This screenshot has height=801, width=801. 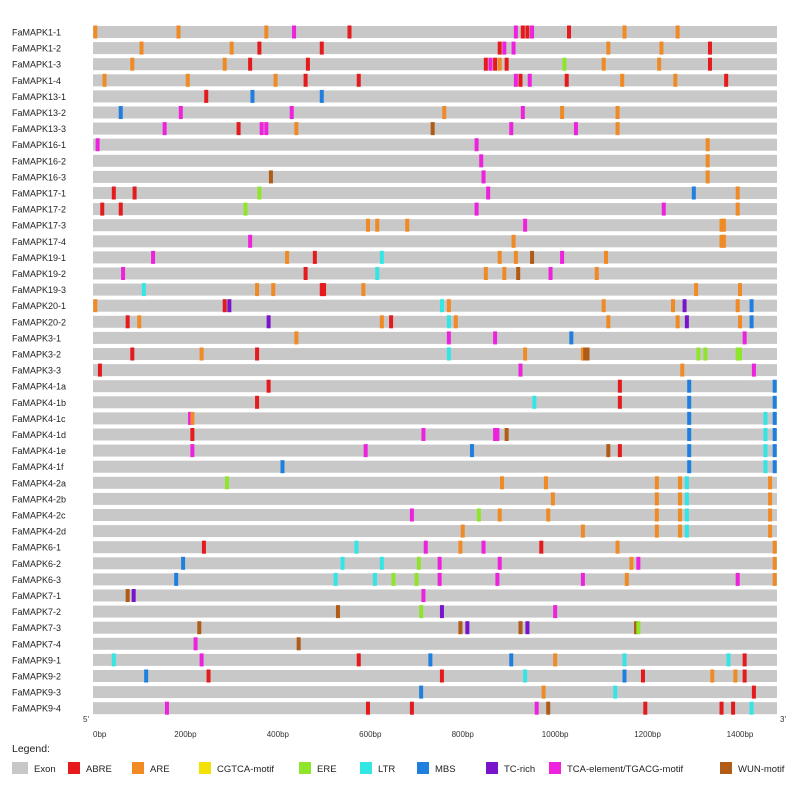 What do you see at coordinates (463, 734) in the screenshot?
I see `x-tick-label: 800bp` at bounding box center [463, 734].